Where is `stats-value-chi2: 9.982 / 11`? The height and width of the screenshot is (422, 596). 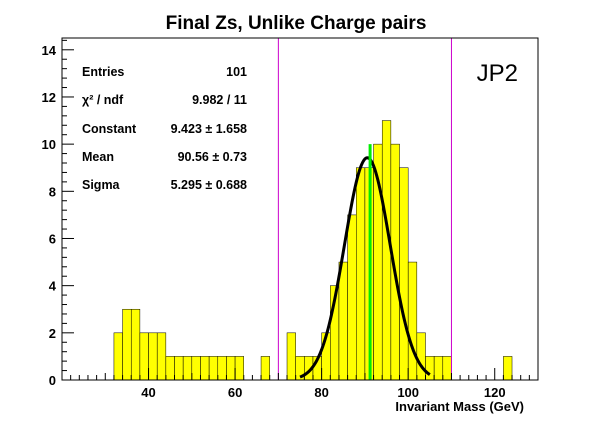
stats-value-chi2: 9.982 / 11 is located at coordinates (219, 100).